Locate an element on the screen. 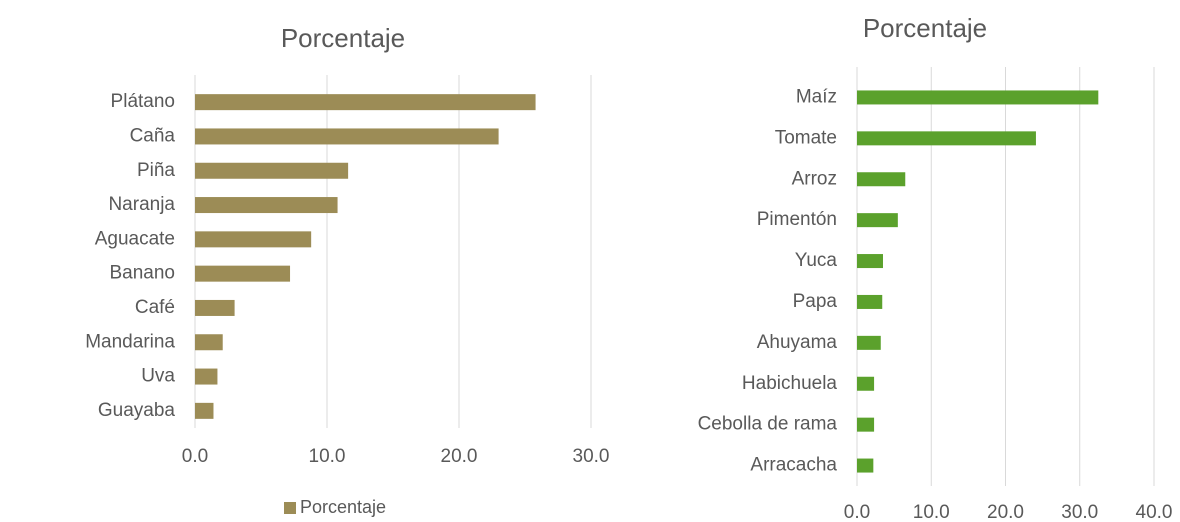 The width and height of the screenshot is (1180, 522). y-tick-label: Mandarina is located at coordinates (130, 341).